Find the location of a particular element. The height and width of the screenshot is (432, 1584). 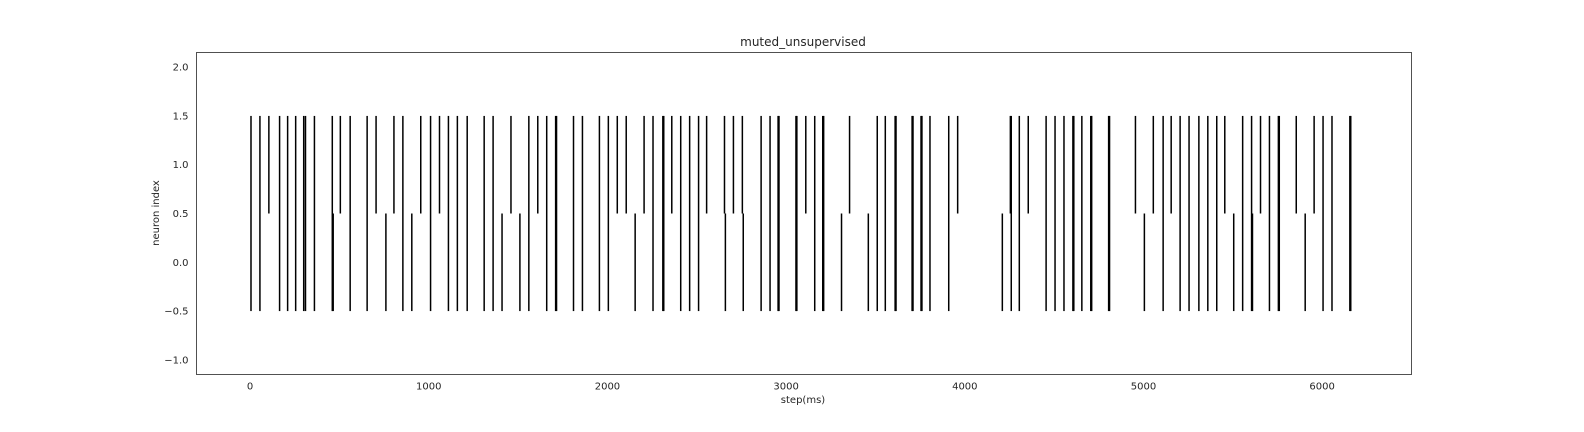

y-tick-label: 1.0 is located at coordinates (181, 165).